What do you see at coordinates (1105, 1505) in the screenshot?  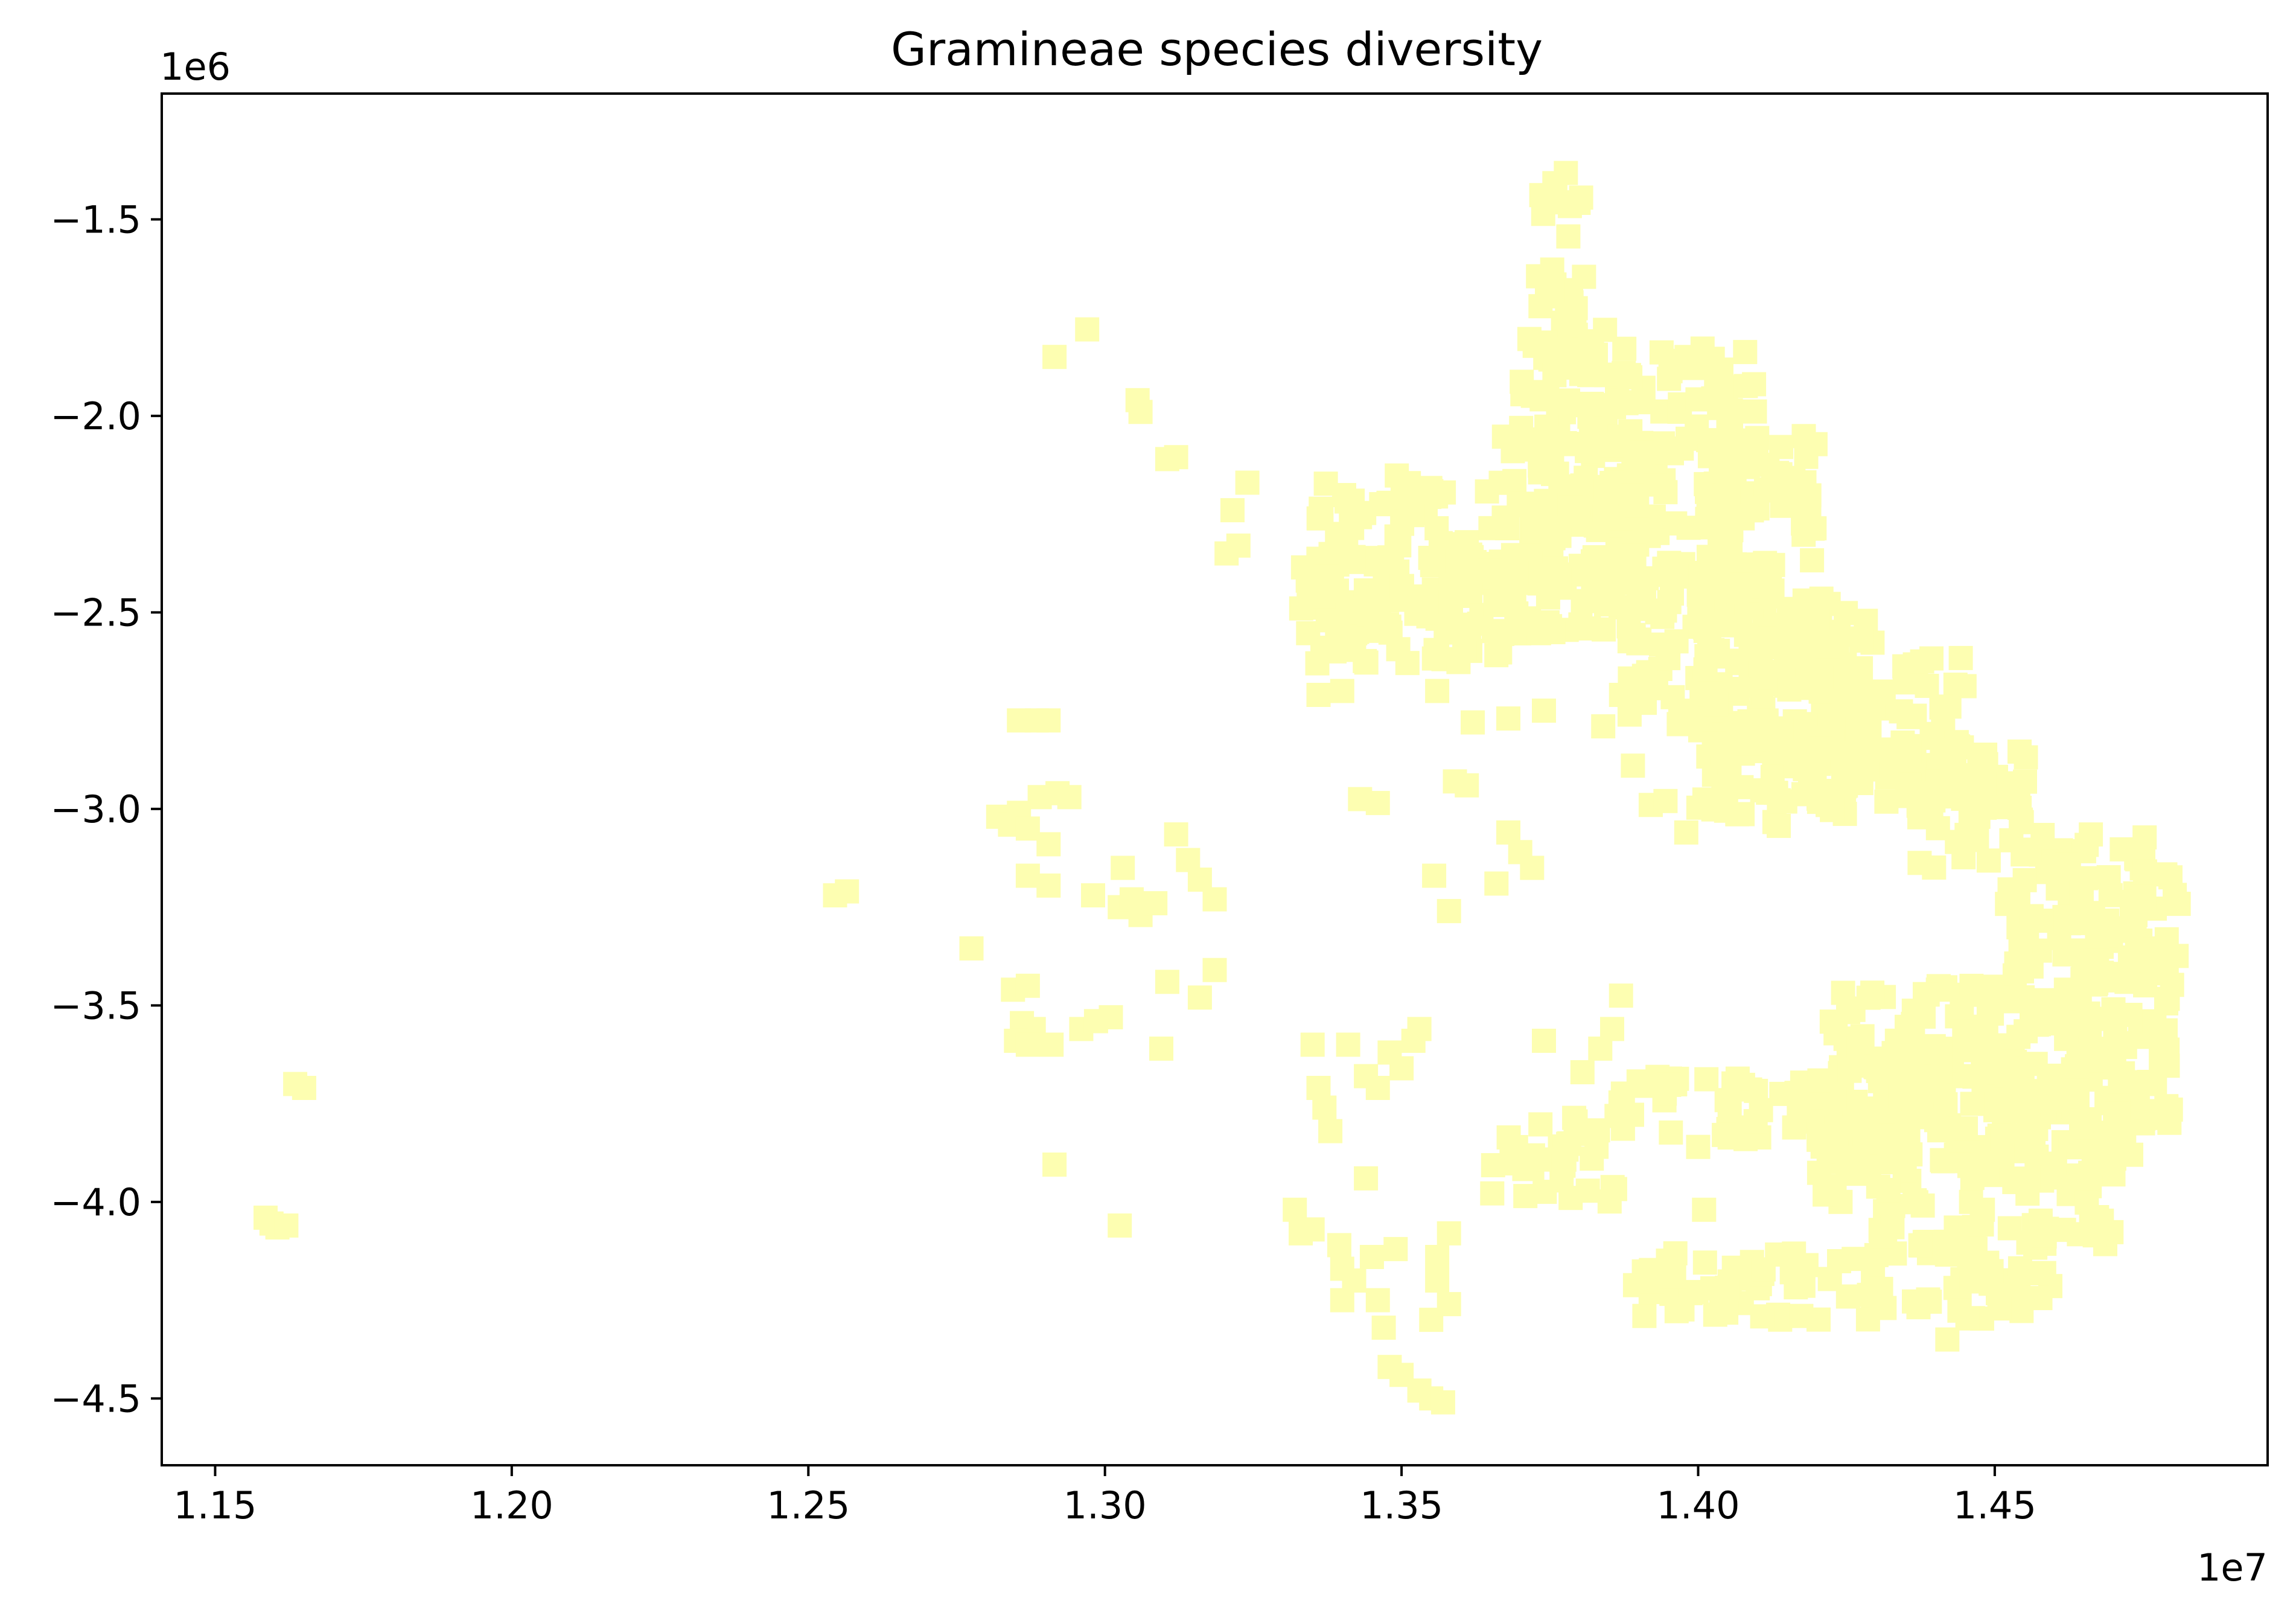 I see `x-tick-label: 1.30` at bounding box center [1105, 1505].